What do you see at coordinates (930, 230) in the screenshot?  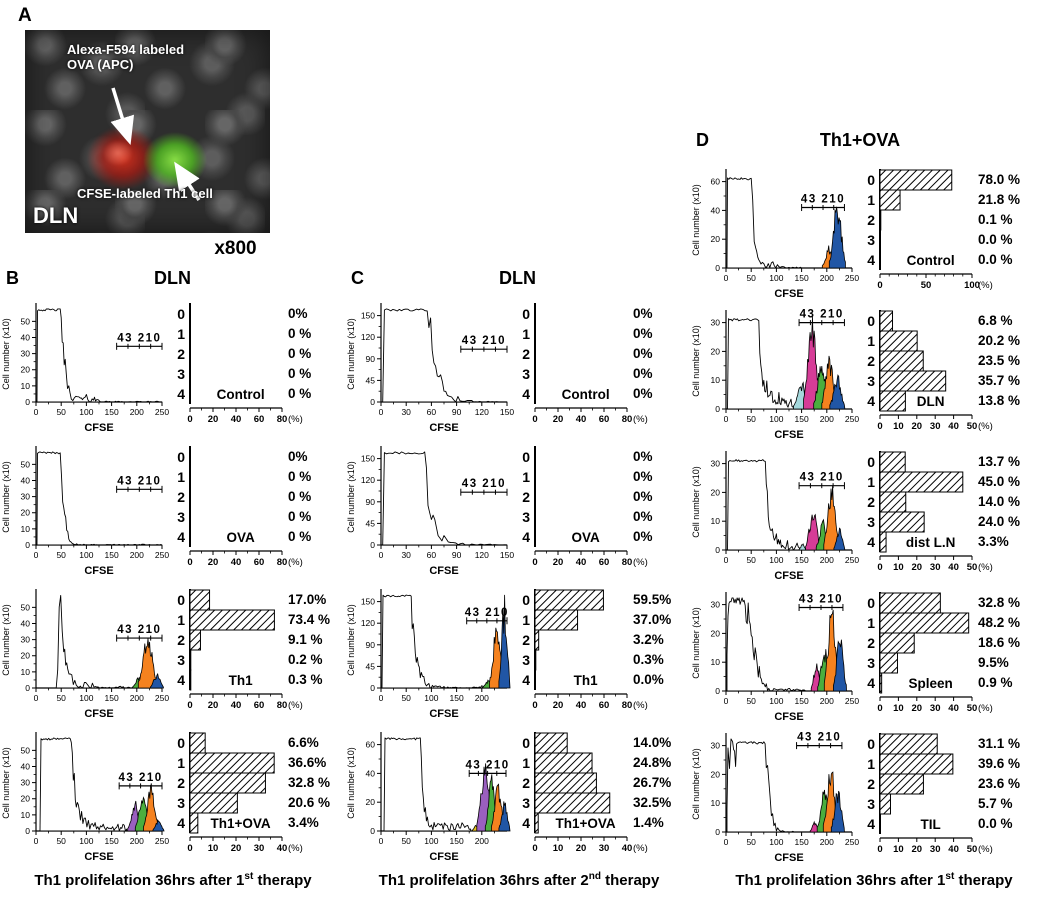 I see `division-bar-chart: 0 1 2 3 4 0 50 100(%) Control` at bounding box center [930, 230].